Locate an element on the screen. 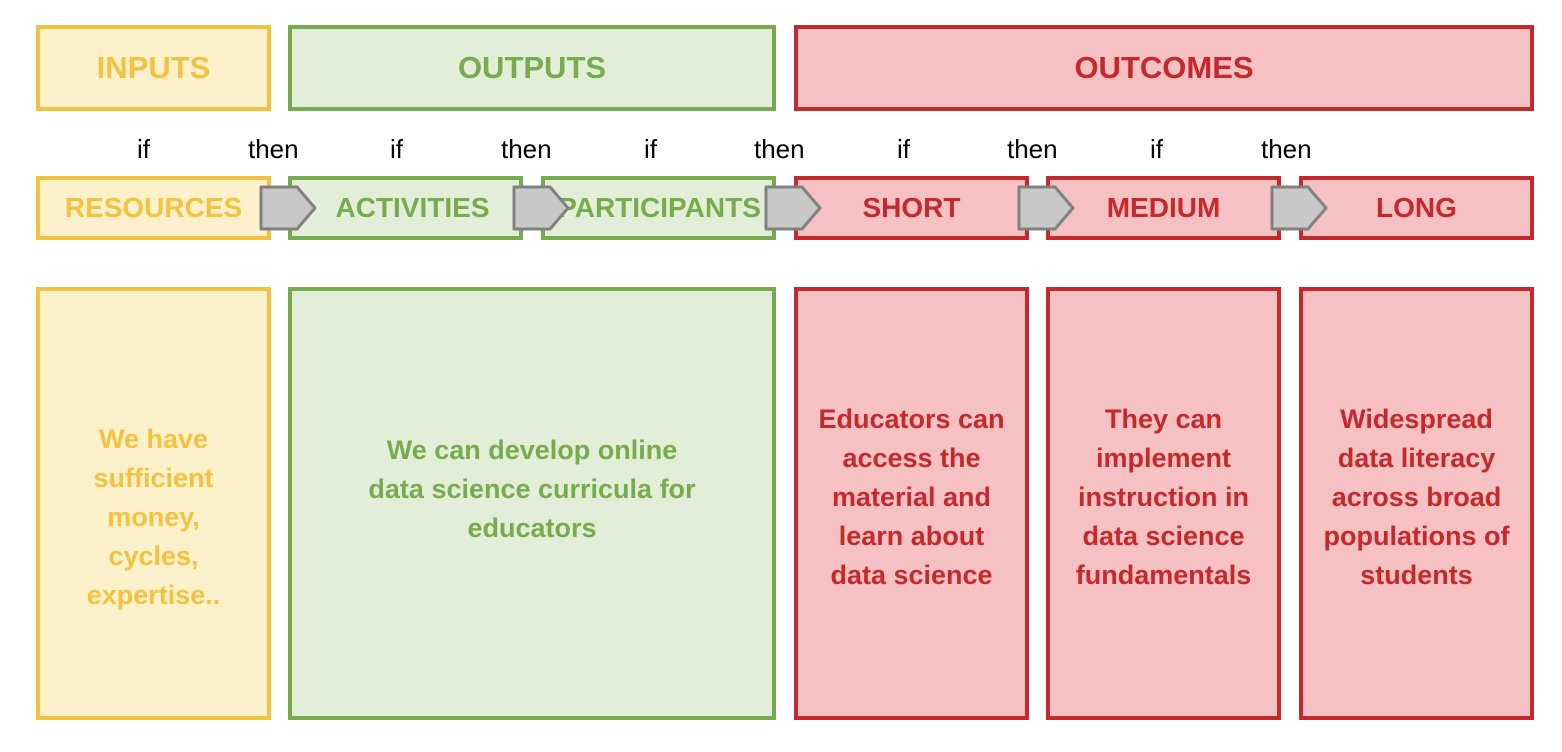  stage-short-label: SHORT is located at coordinates (911, 207).